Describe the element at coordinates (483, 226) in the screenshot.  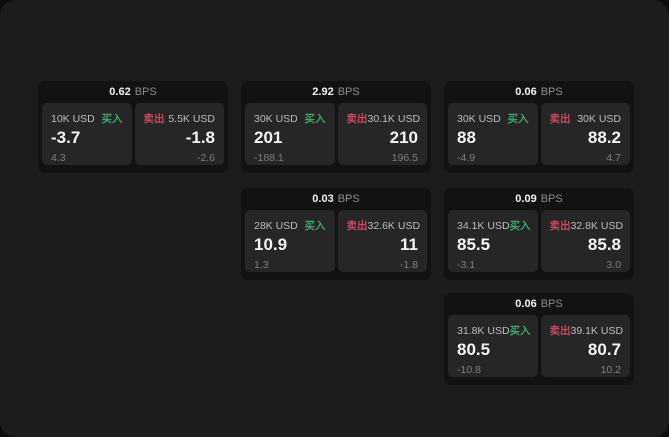
I see `buy-amount: 34.1K USD` at that location.